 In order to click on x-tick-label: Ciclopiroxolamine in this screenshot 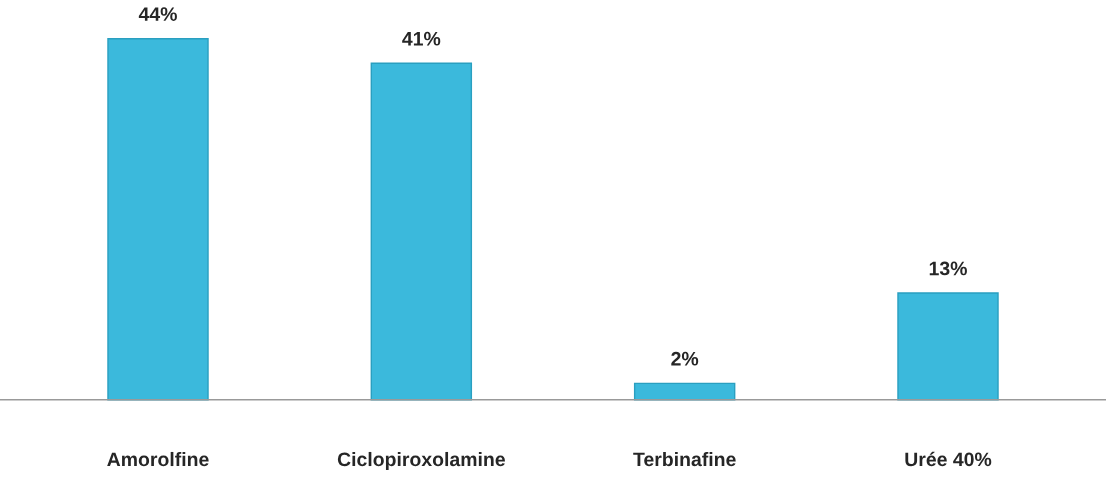, I will do `click(421, 461)`.